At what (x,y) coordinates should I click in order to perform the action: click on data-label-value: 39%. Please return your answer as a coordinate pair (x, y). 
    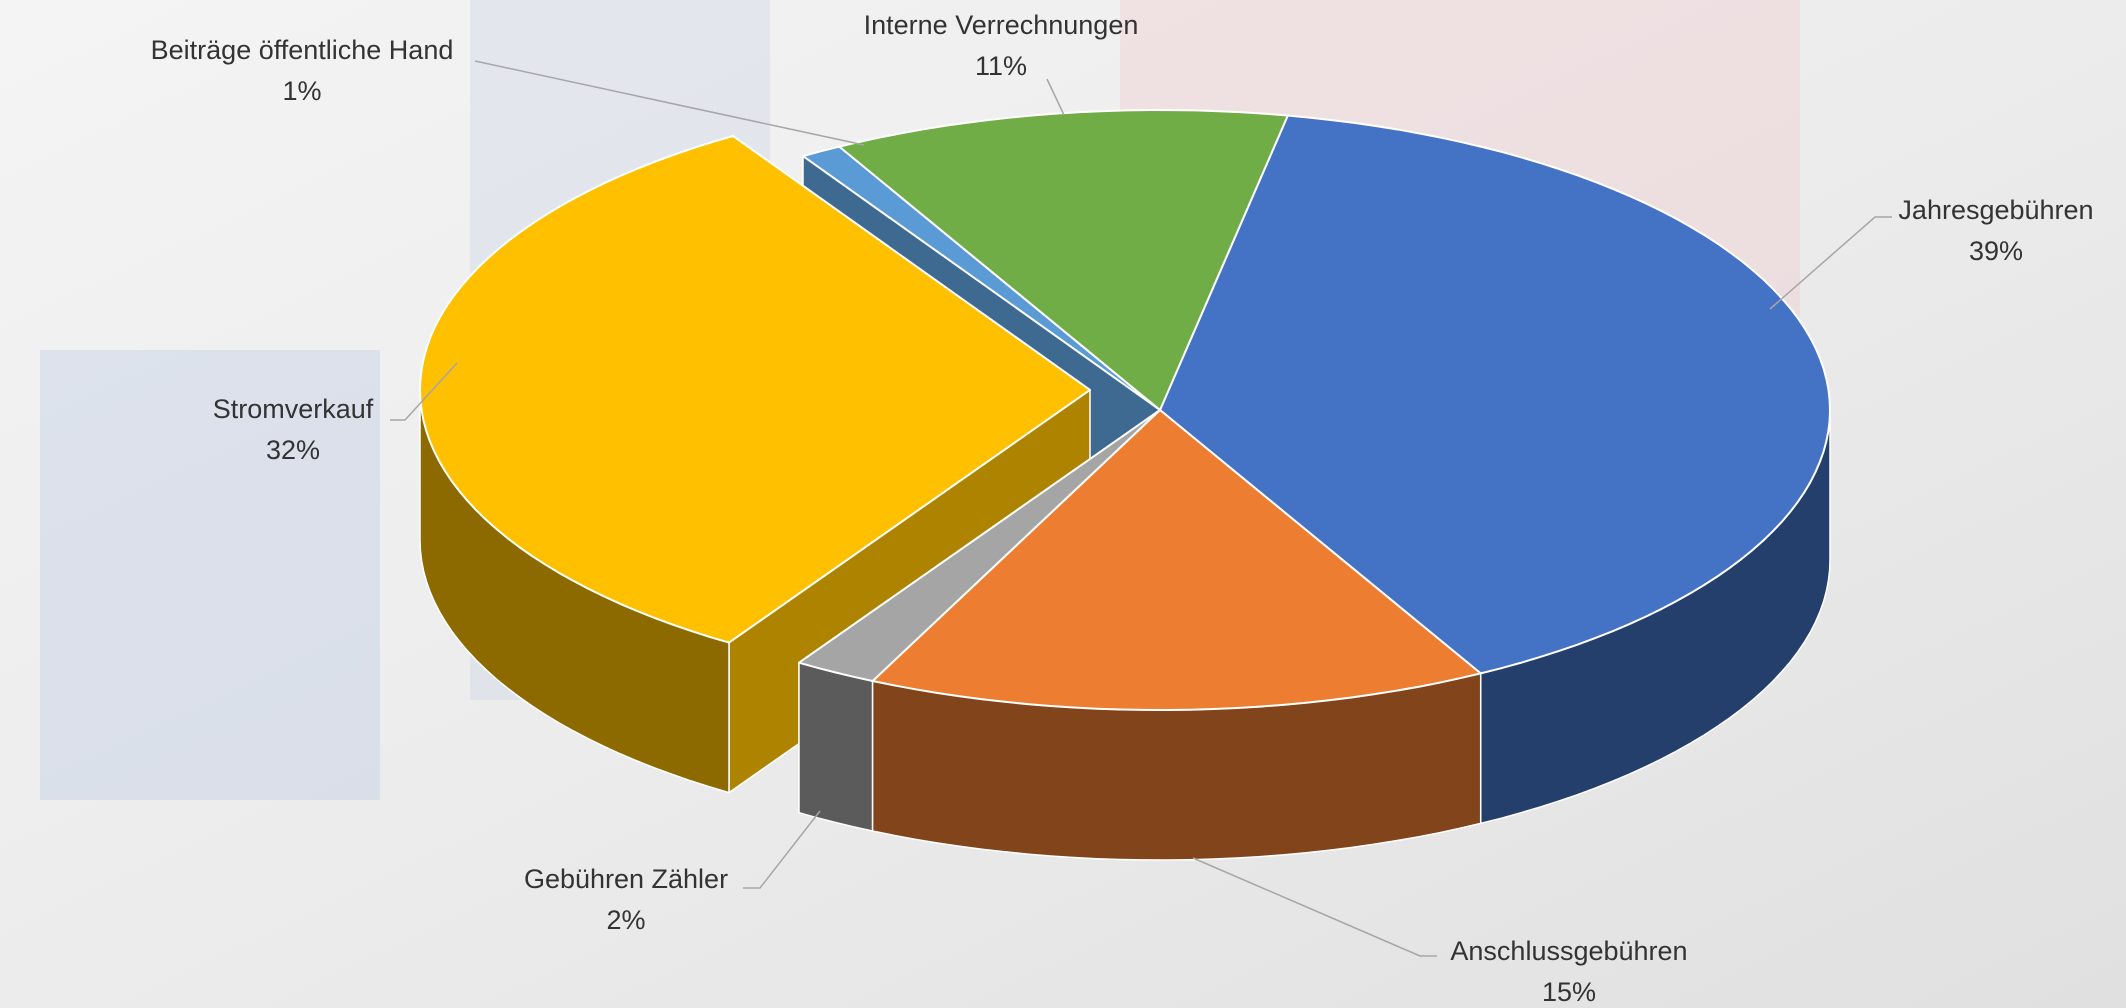
    Looking at the image, I should click on (1996, 251).